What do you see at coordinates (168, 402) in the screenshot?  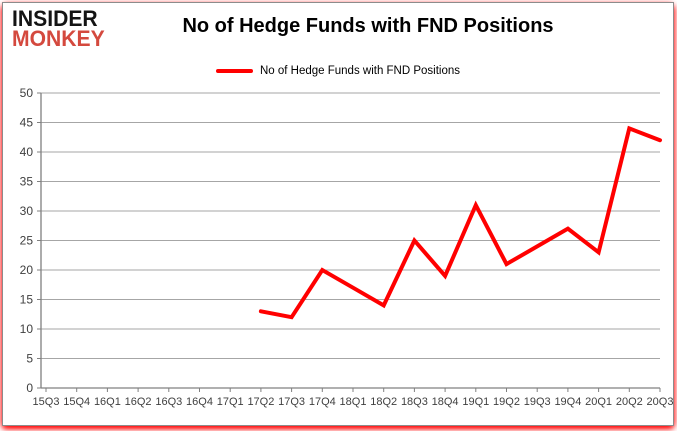 I see `x-tick-label: 16Q3` at bounding box center [168, 402].